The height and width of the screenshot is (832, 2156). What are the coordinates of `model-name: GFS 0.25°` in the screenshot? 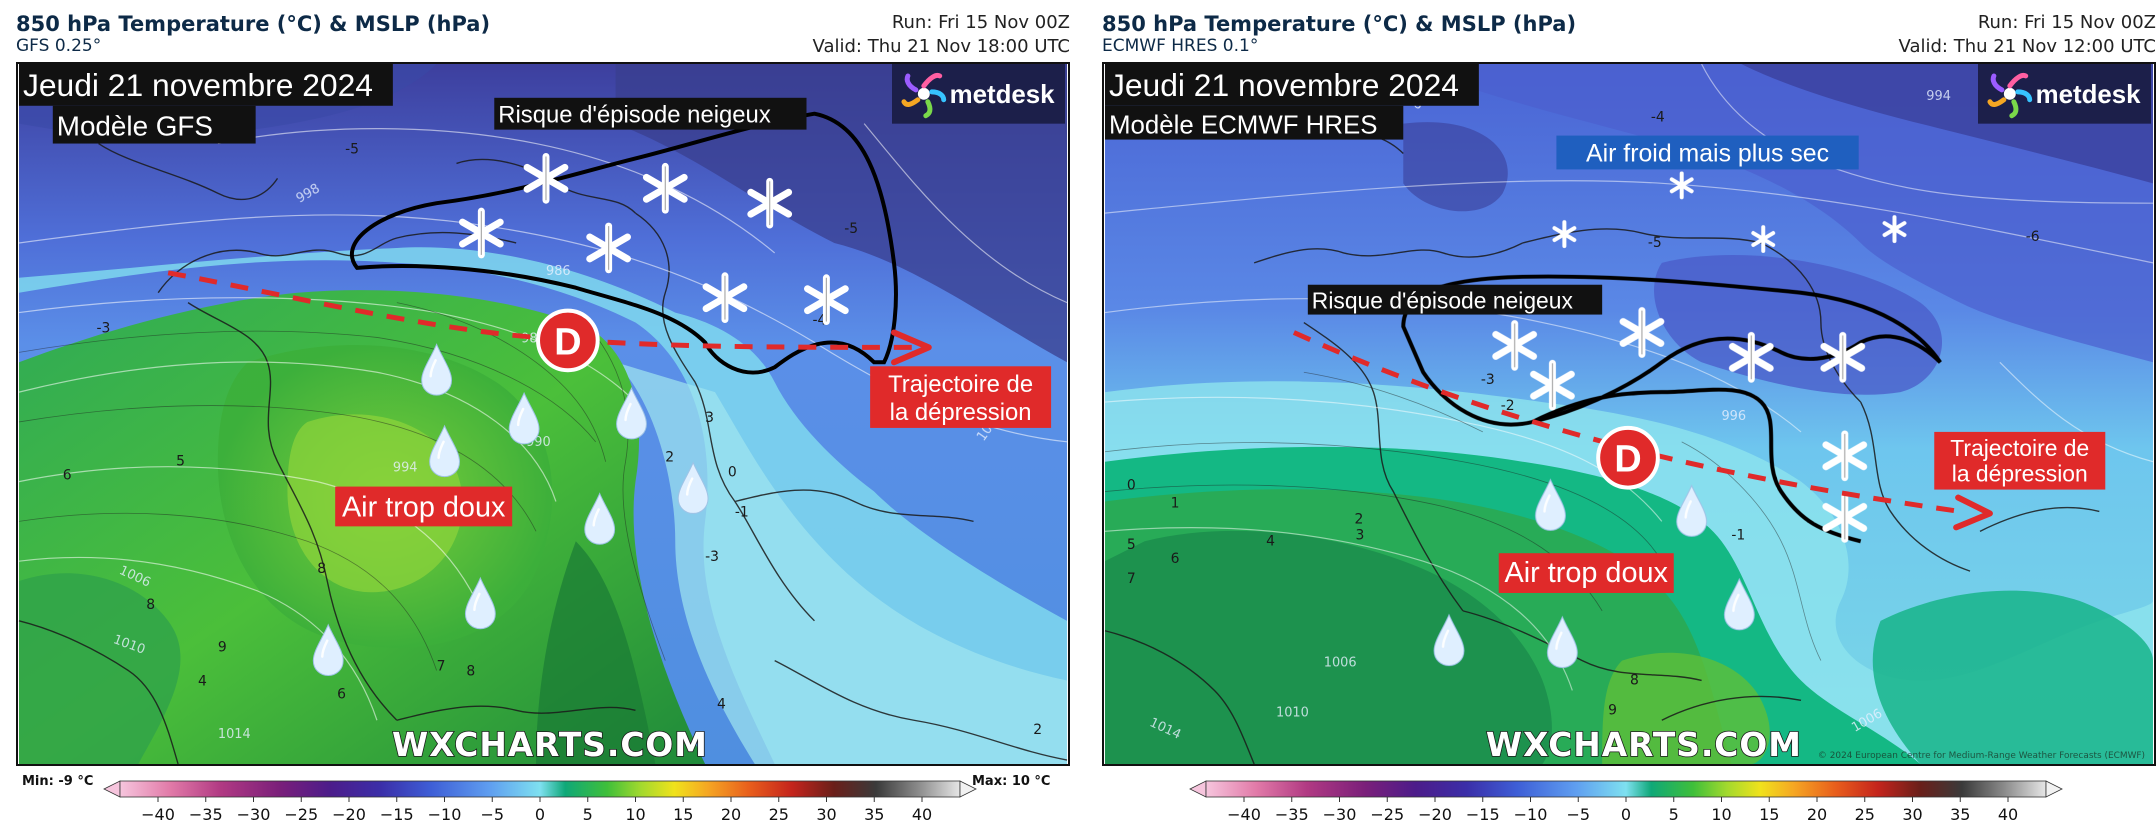 It's located at (59, 46).